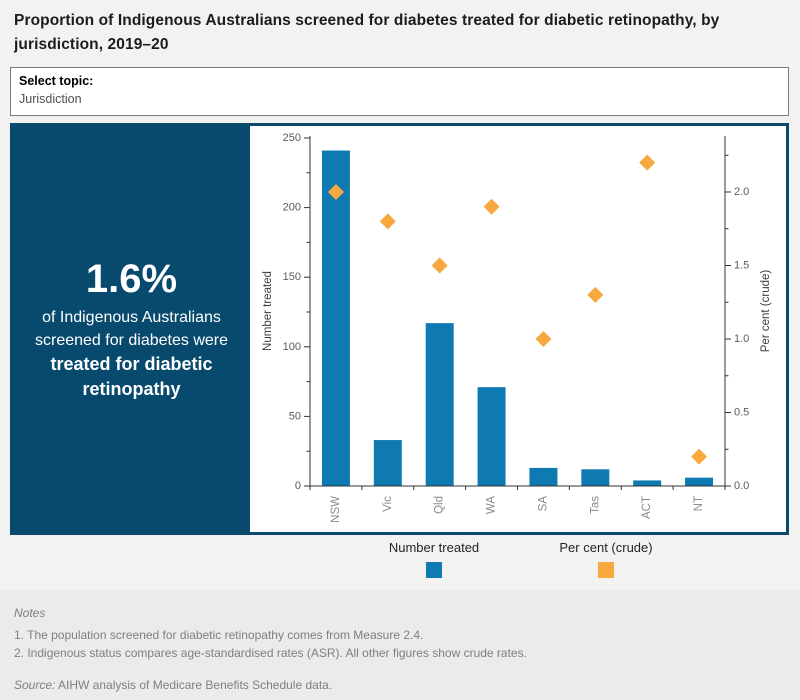 The width and height of the screenshot is (800, 700). I want to click on diamond-NSW, so click(335, 192).